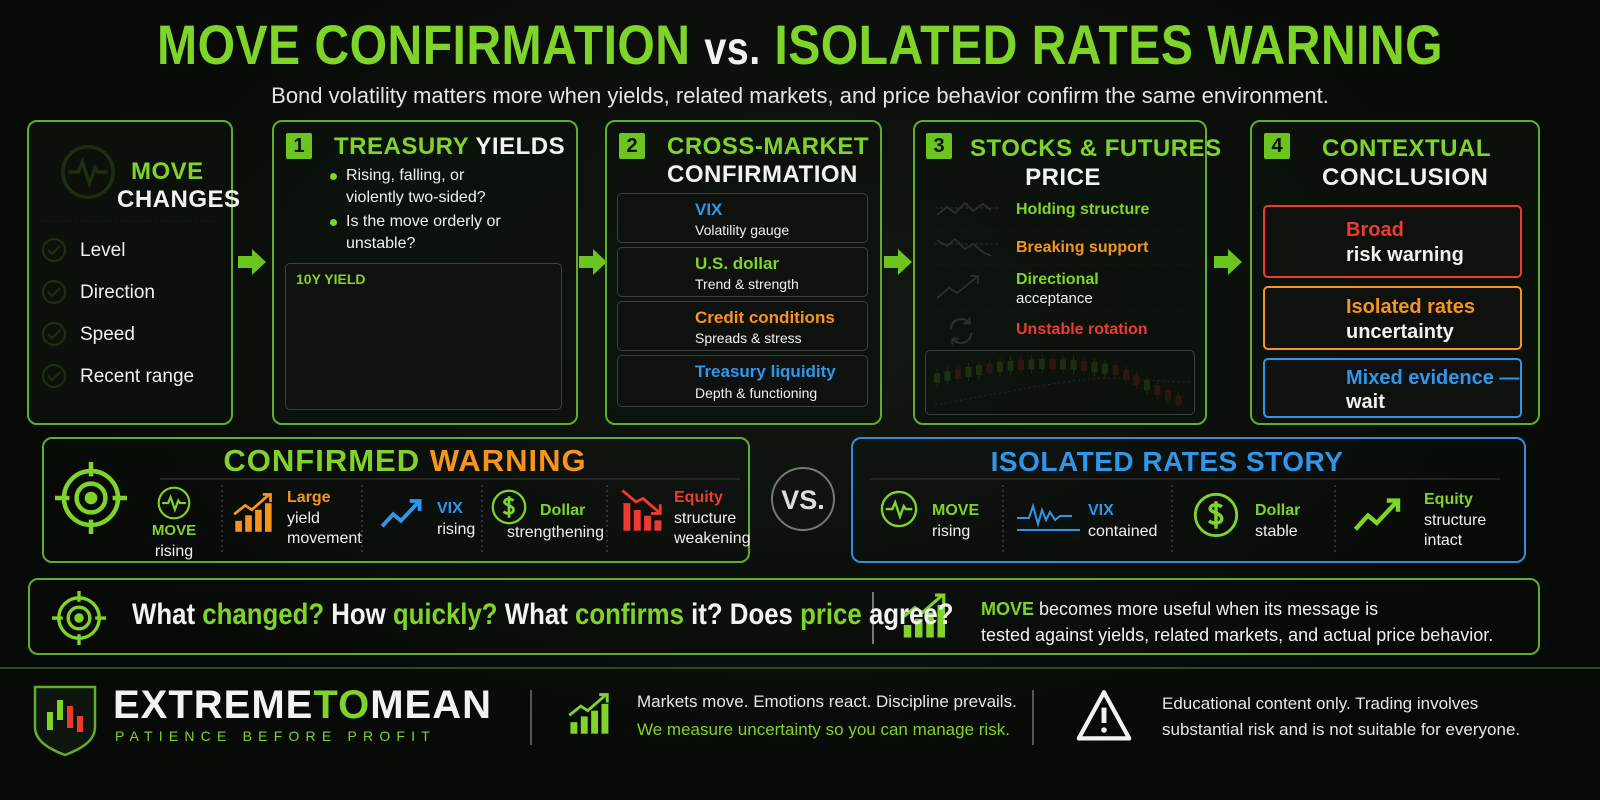 The height and width of the screenshot is (800, 1600). I want to click on card-title: CONCLUSION, so click(1405, 177).